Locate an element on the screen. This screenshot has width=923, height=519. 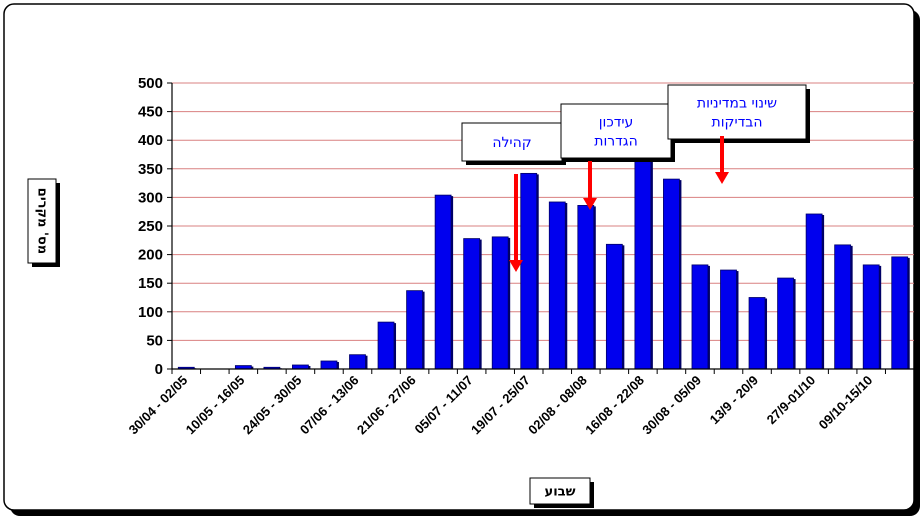
x-axis-title: שבוע is located at coordinates (560, 492).